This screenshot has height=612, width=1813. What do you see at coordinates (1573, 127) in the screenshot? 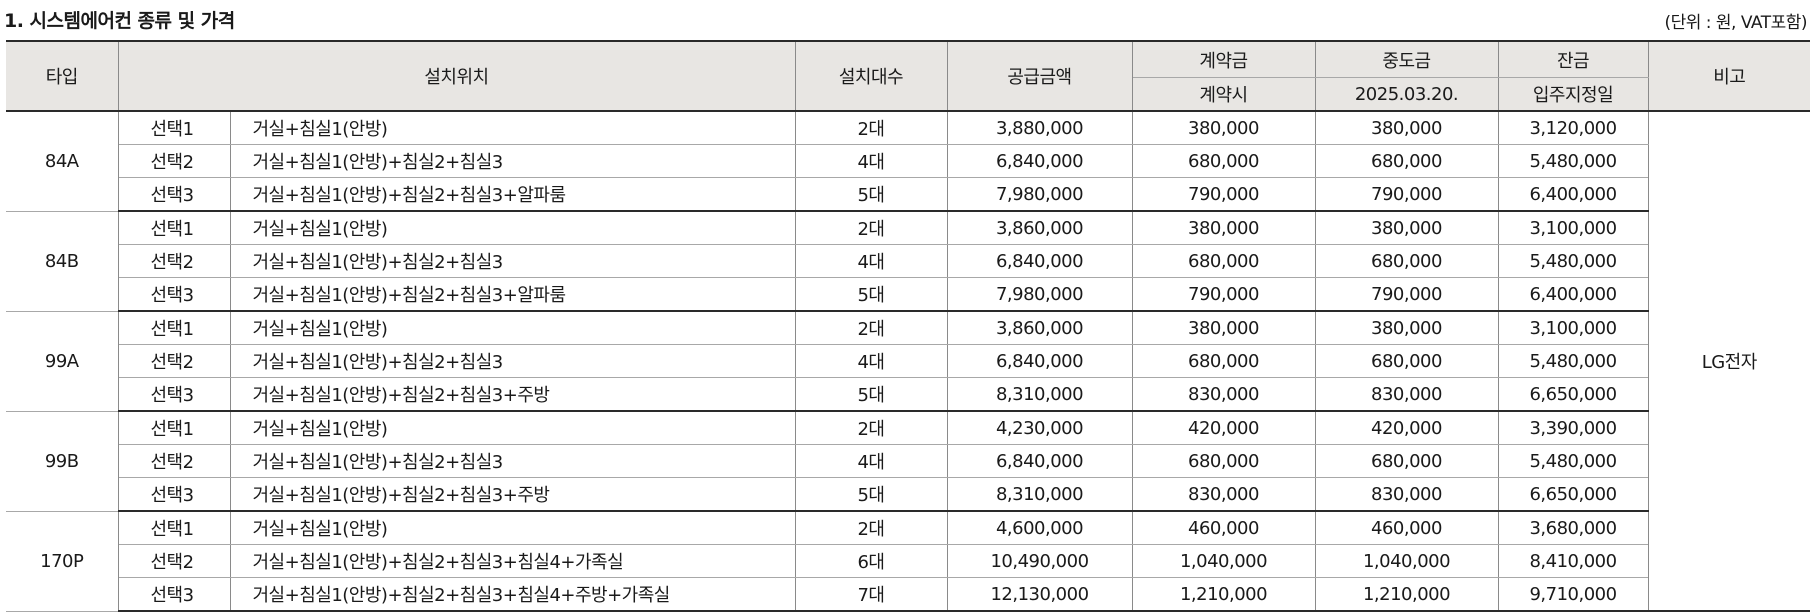
I see `balance-cell: 3,120,000` at bounding box center [1573, 127].